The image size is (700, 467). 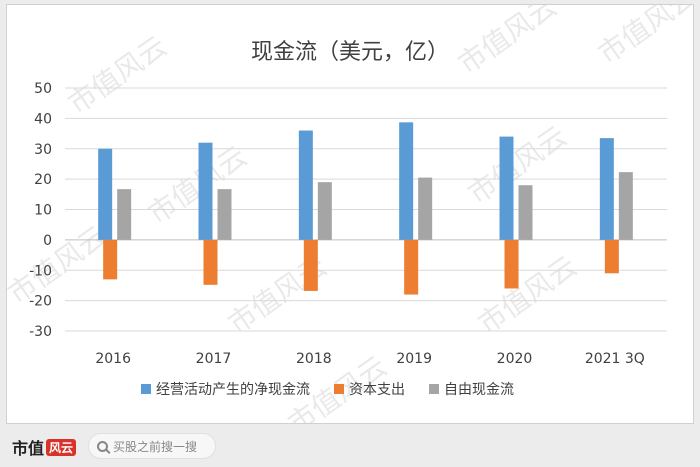 I want to click on y-tick-label: 40, so click(x=43, y=119).